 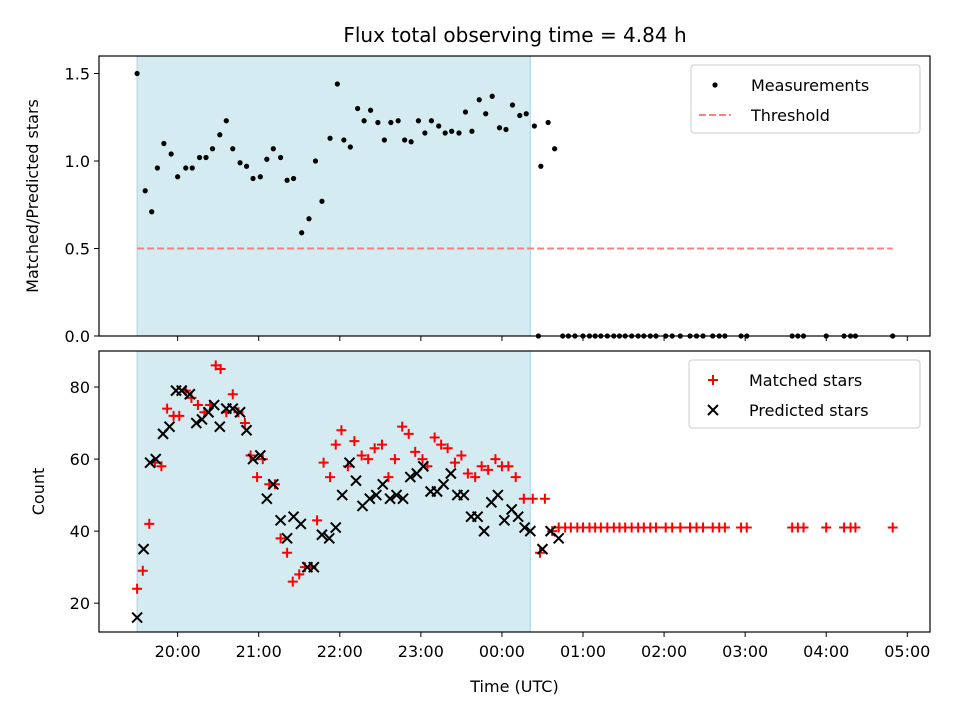 I want to click on top-legend: Measurements Threshold, so click(x=805, y=99).